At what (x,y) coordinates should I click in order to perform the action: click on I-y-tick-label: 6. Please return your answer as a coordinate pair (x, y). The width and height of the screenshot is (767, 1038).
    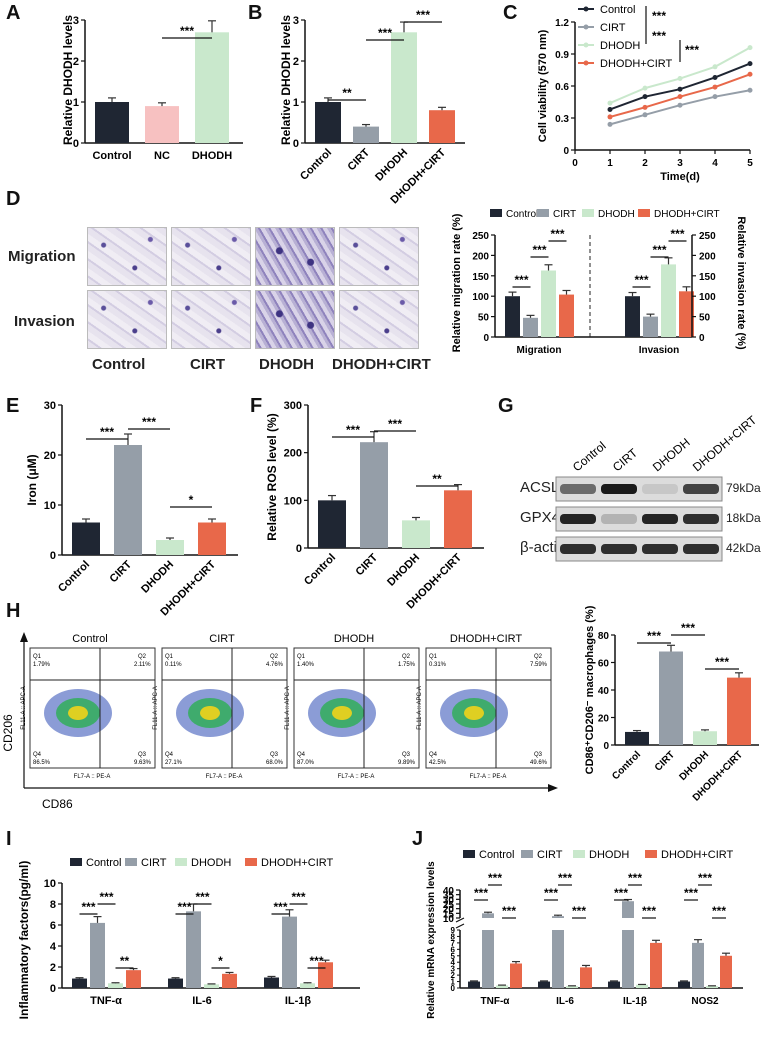
    Looking at the image, I should click on (53, 926).